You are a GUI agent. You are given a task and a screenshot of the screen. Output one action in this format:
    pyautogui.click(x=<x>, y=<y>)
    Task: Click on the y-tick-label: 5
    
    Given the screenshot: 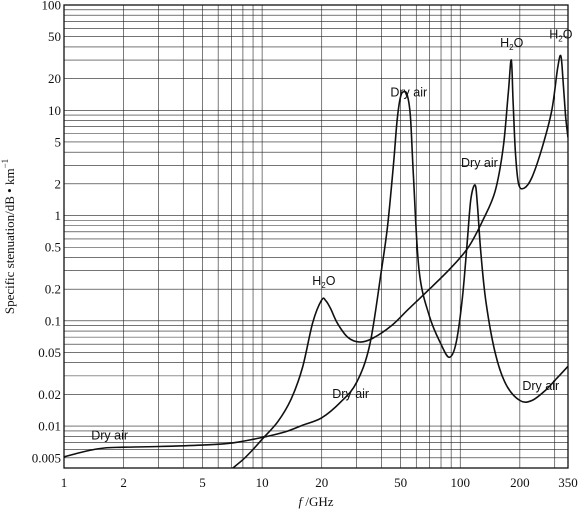 What is the action you would take?
    pyautogui.click(x=58, y=141)
    